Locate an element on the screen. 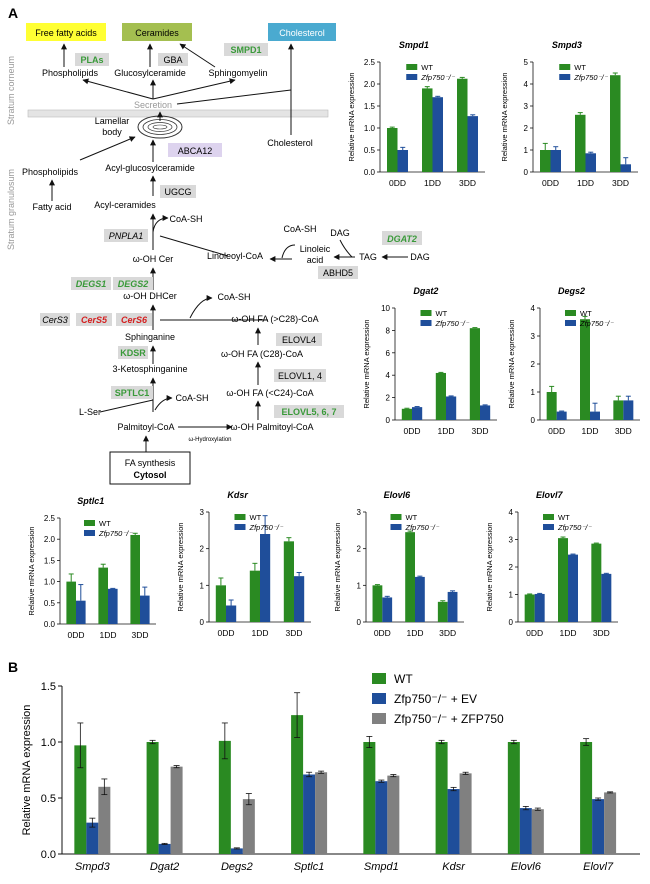  elovl14-label: ELOVL1, 4 is located at coordinates (300, 376).